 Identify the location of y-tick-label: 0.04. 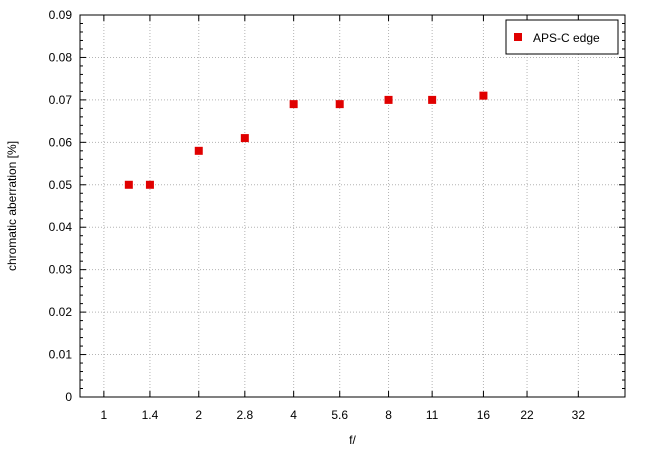
(61, 227).